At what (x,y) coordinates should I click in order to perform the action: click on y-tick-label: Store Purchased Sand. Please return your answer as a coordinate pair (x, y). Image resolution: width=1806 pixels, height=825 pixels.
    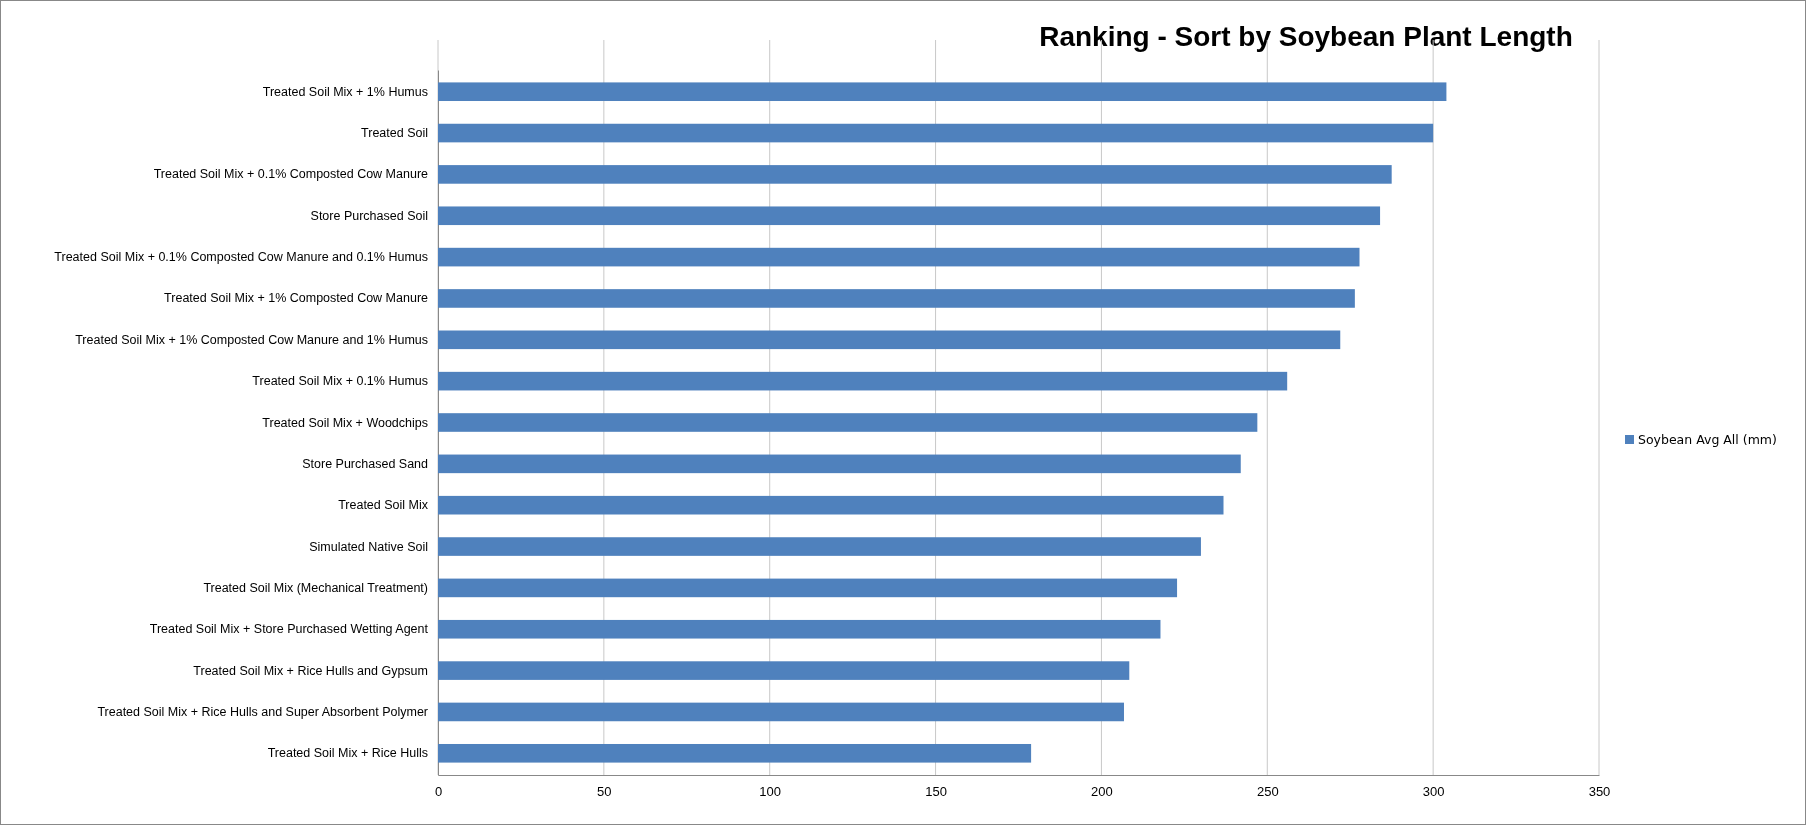
    Looking at the image, I should click on (365, 463).